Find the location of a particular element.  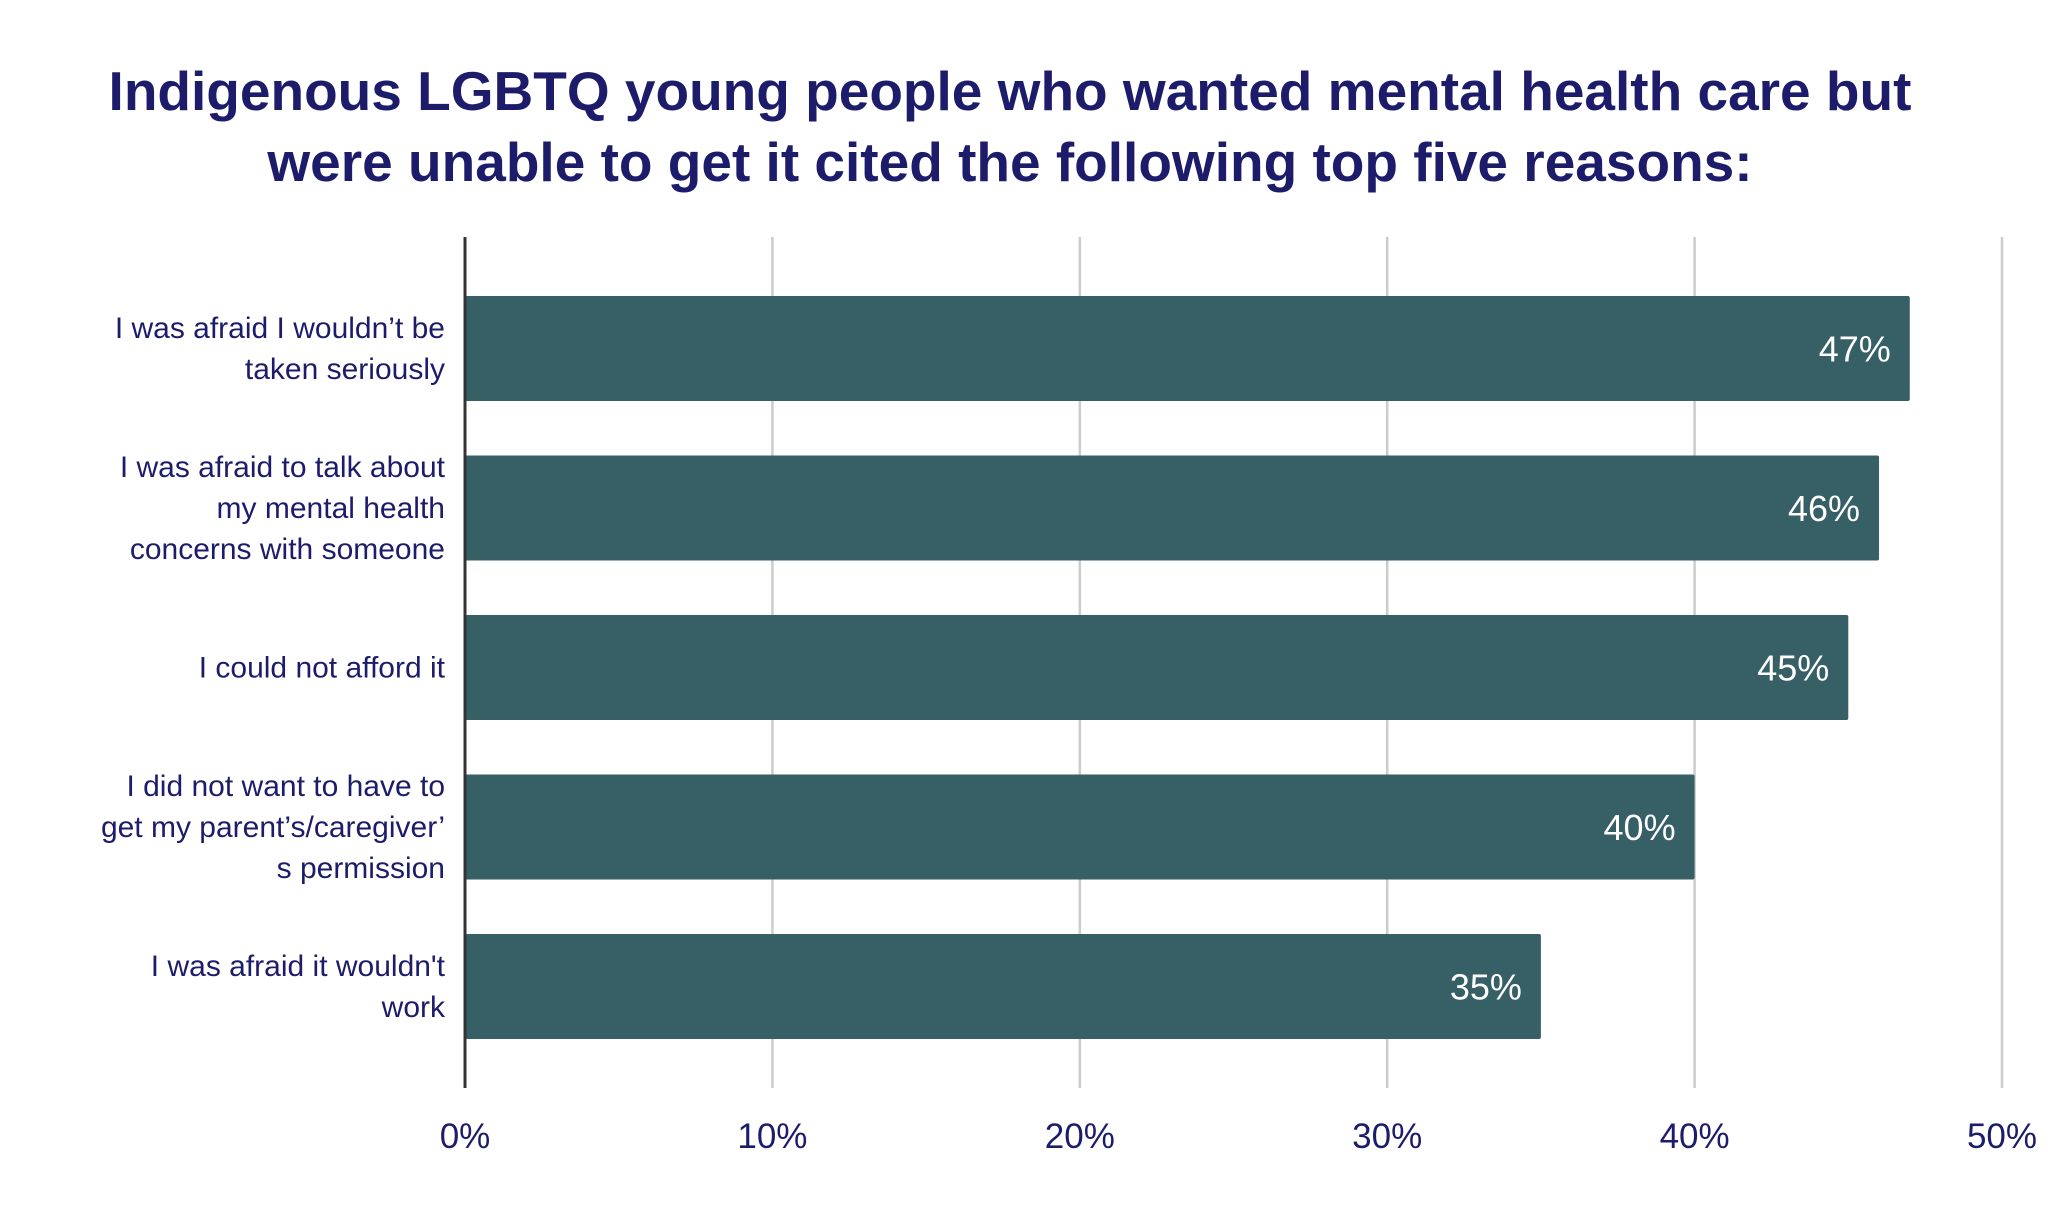

x-tick-label: 30% is located at coordinates (1387, 1136).